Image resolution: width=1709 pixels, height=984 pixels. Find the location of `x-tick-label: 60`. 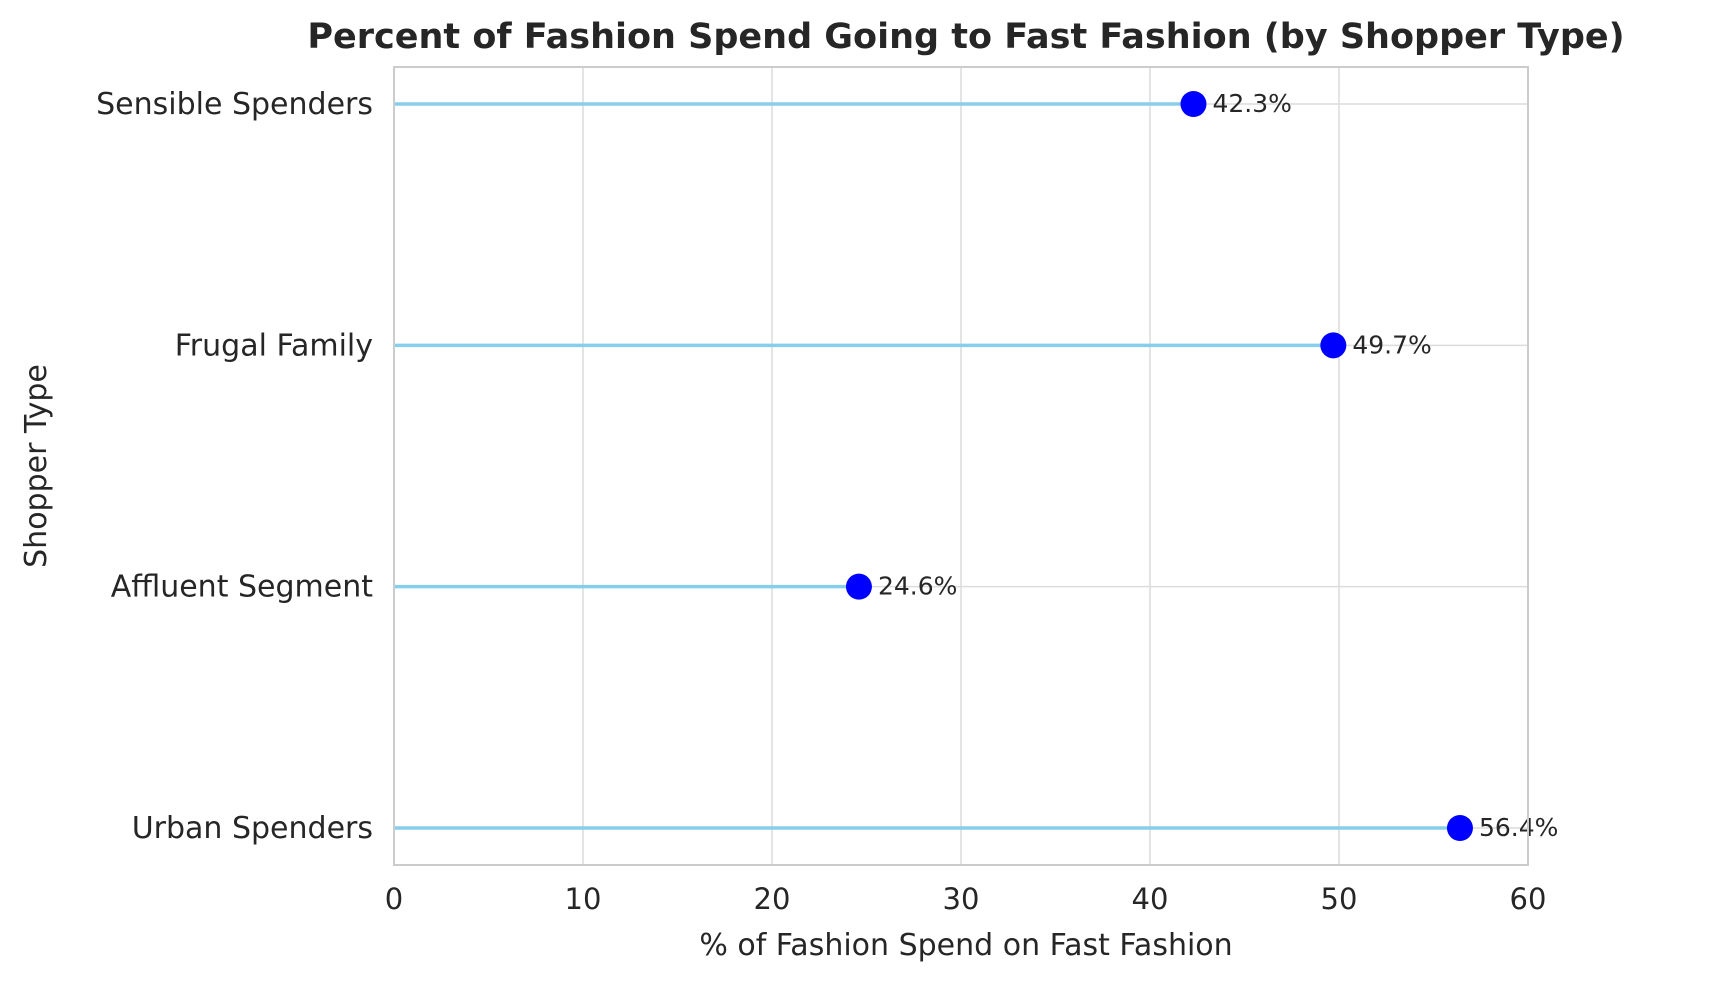

x-tick-label: 60 is located at coordinates (1528, 899).